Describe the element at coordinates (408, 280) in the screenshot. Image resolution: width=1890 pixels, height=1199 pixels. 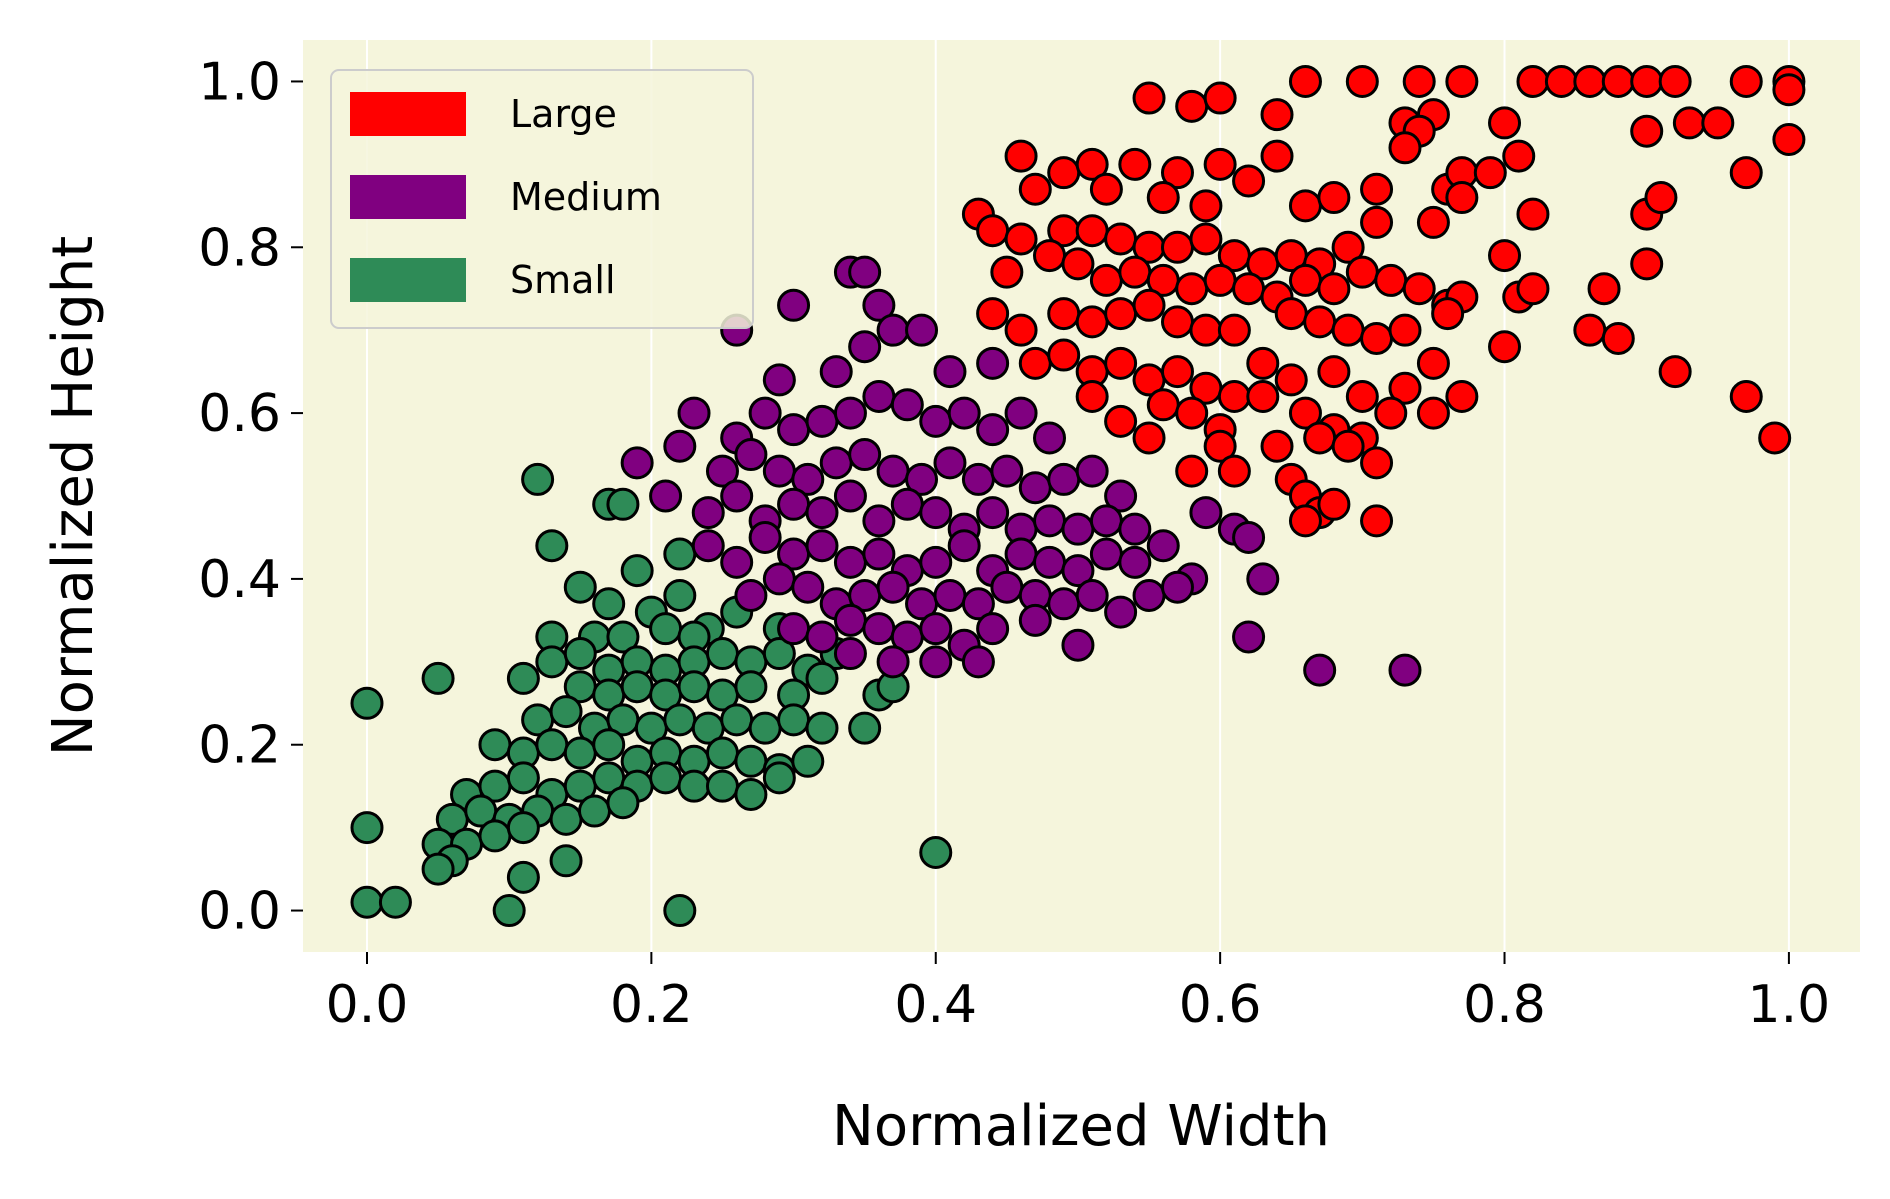
I see `legend-swatch-small` at that location.